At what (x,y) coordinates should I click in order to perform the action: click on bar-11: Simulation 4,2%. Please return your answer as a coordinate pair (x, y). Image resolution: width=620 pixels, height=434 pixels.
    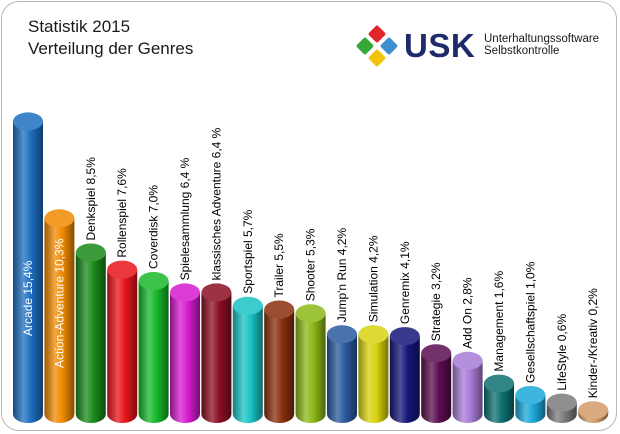
    Looking at the image, I should click on (373, 329).